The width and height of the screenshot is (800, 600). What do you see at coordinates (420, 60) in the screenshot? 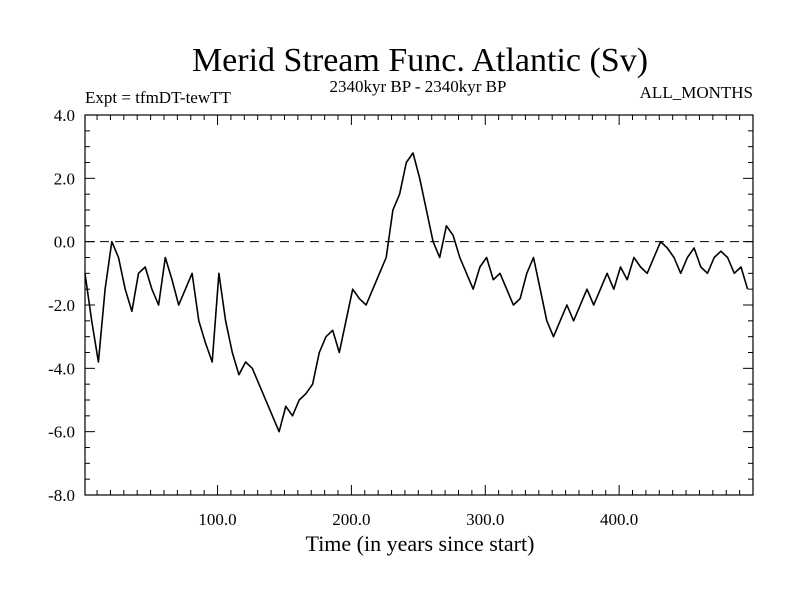
I see `chart-title: Merid Stream Func. Atlantic (Sv)` at bounding box center [420, 60].